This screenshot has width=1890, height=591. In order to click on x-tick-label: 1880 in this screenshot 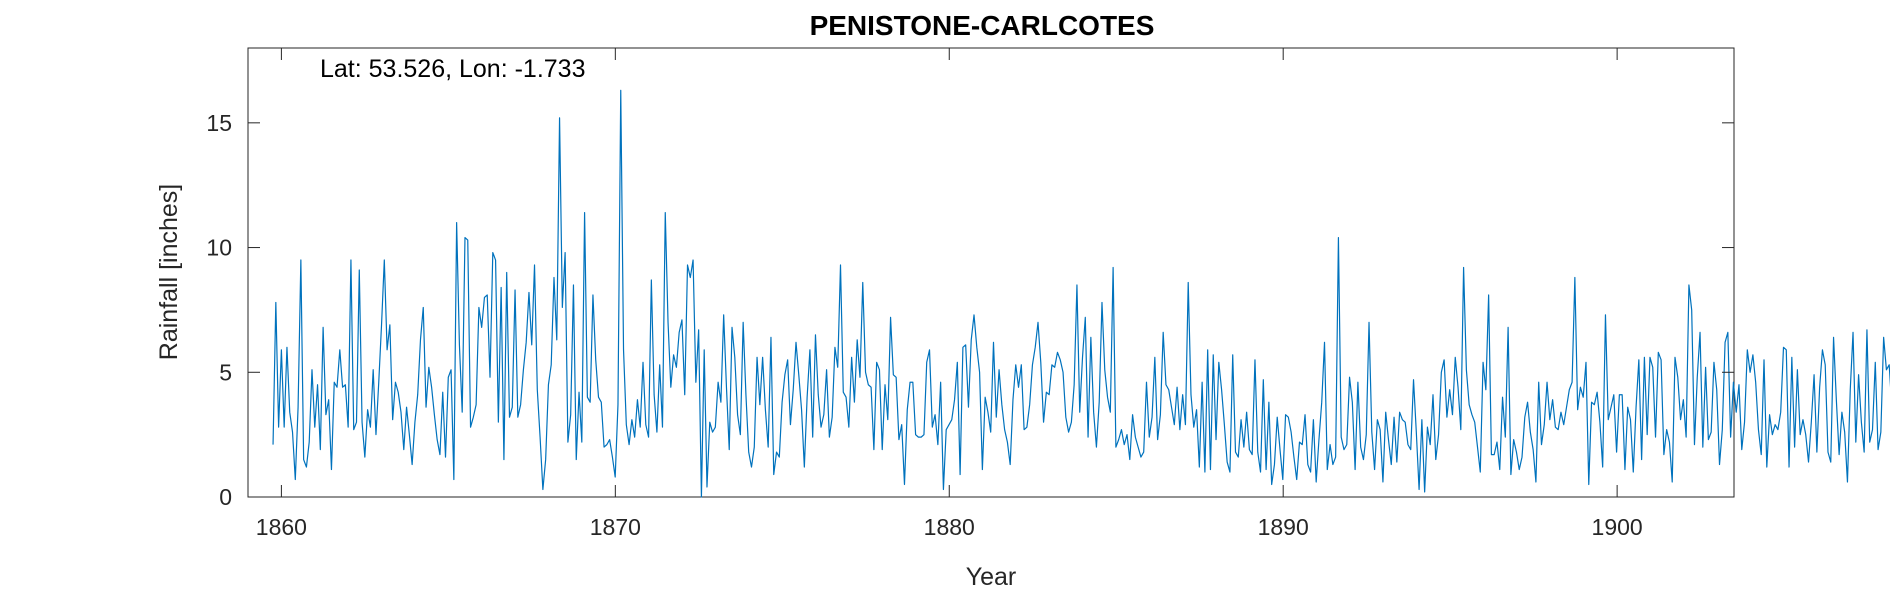, I will do `click(949, 527)`.